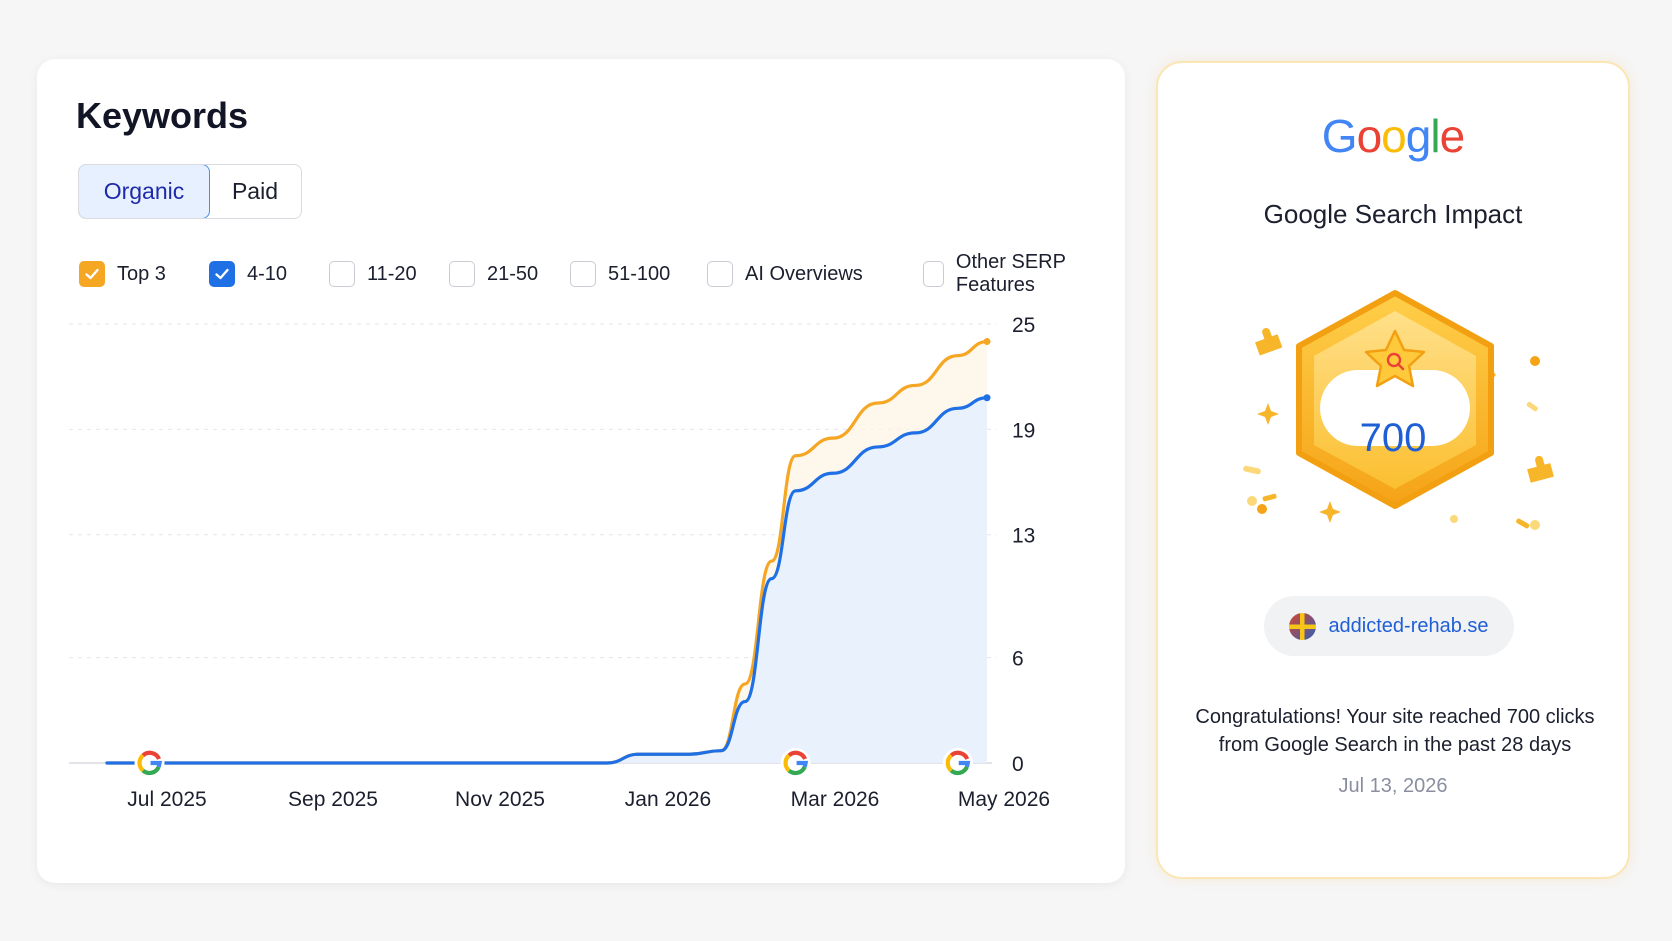 This screenshot has width=1672, height=941. I want to click on x-tick-label: Nov 2025, so click(500, 799).